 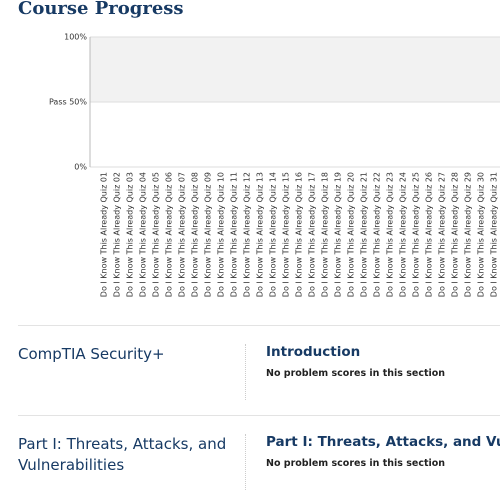 What do you see at coordinates (195, 234) in the screenshot?
I see `x-tick-label: Do I Know This Already Quiz 08` at bounding box center [195, 234].